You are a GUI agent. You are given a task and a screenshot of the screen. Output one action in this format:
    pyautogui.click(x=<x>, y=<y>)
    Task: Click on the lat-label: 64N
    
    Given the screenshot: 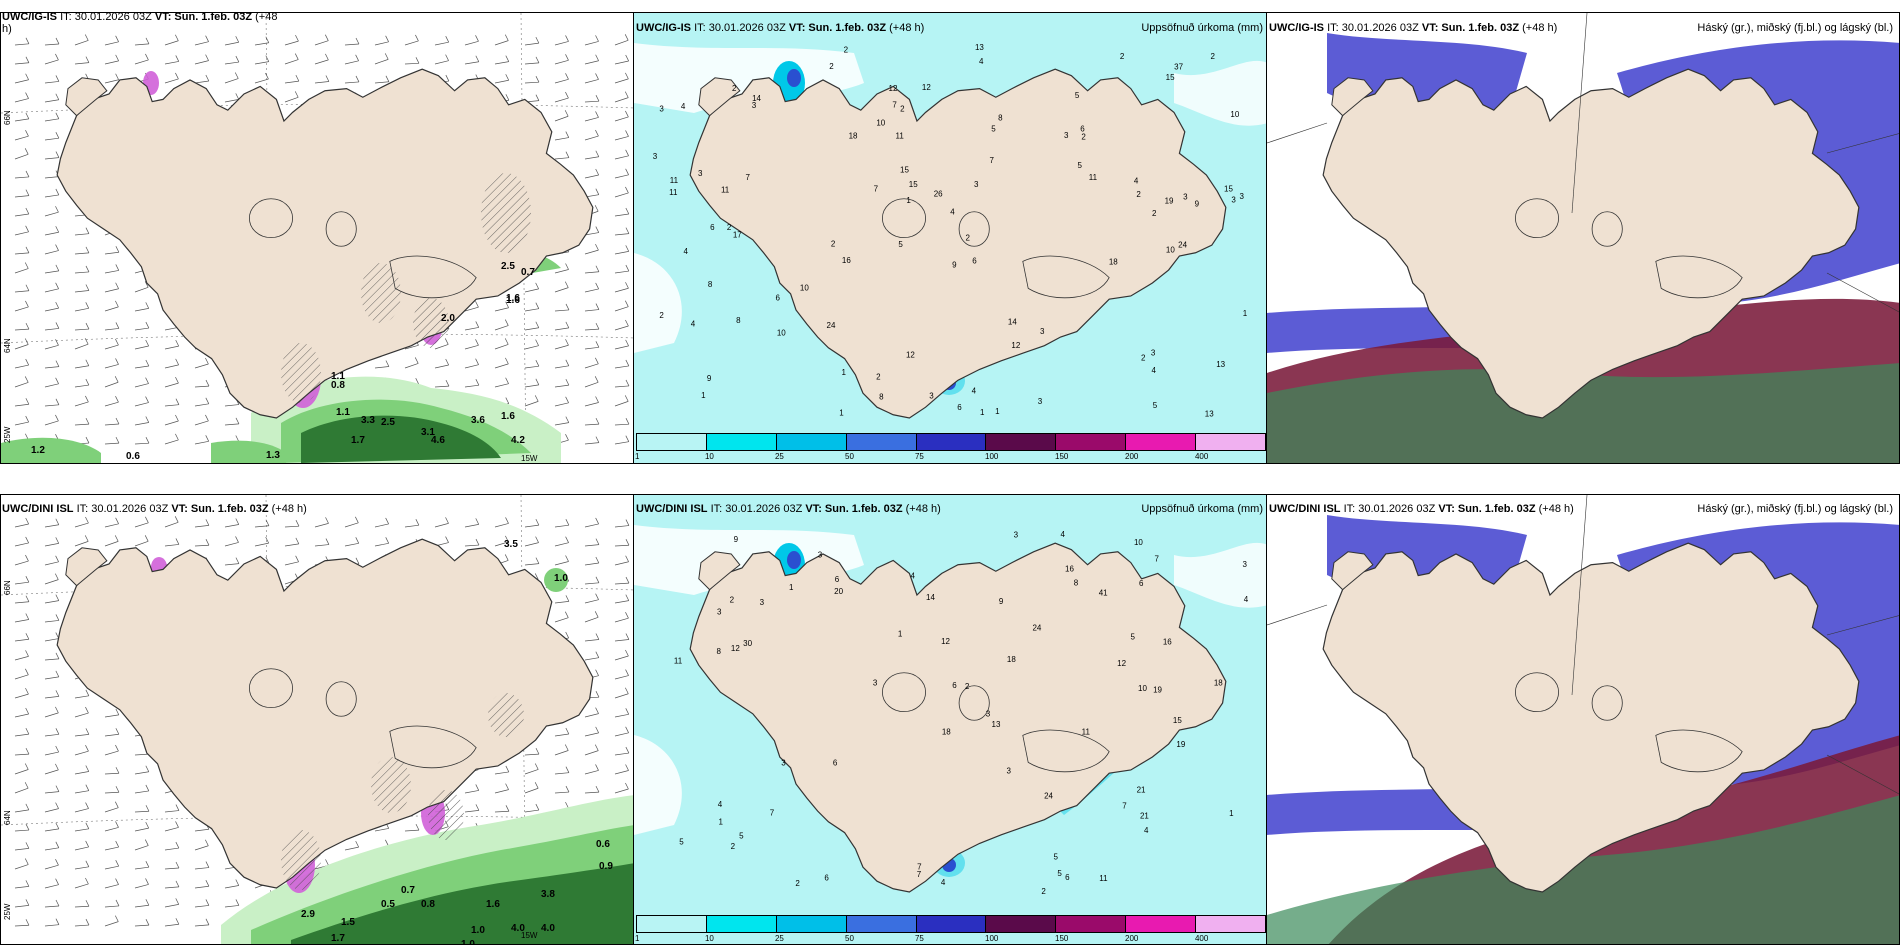 What is the action you would take?
    pyautogui.click(x=7, y=817)
    